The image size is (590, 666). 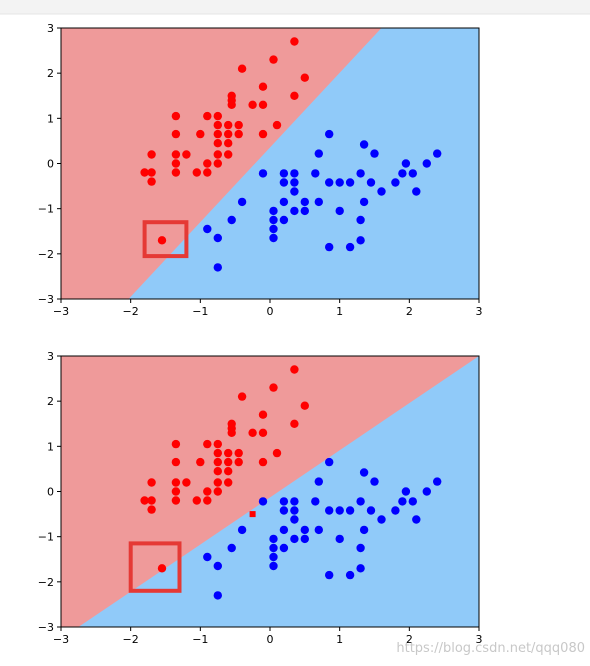 What do you see at coordinates (131, 639) in the screenshot?
I see `x-tick-label: −2` at bounding box center [131, 639].